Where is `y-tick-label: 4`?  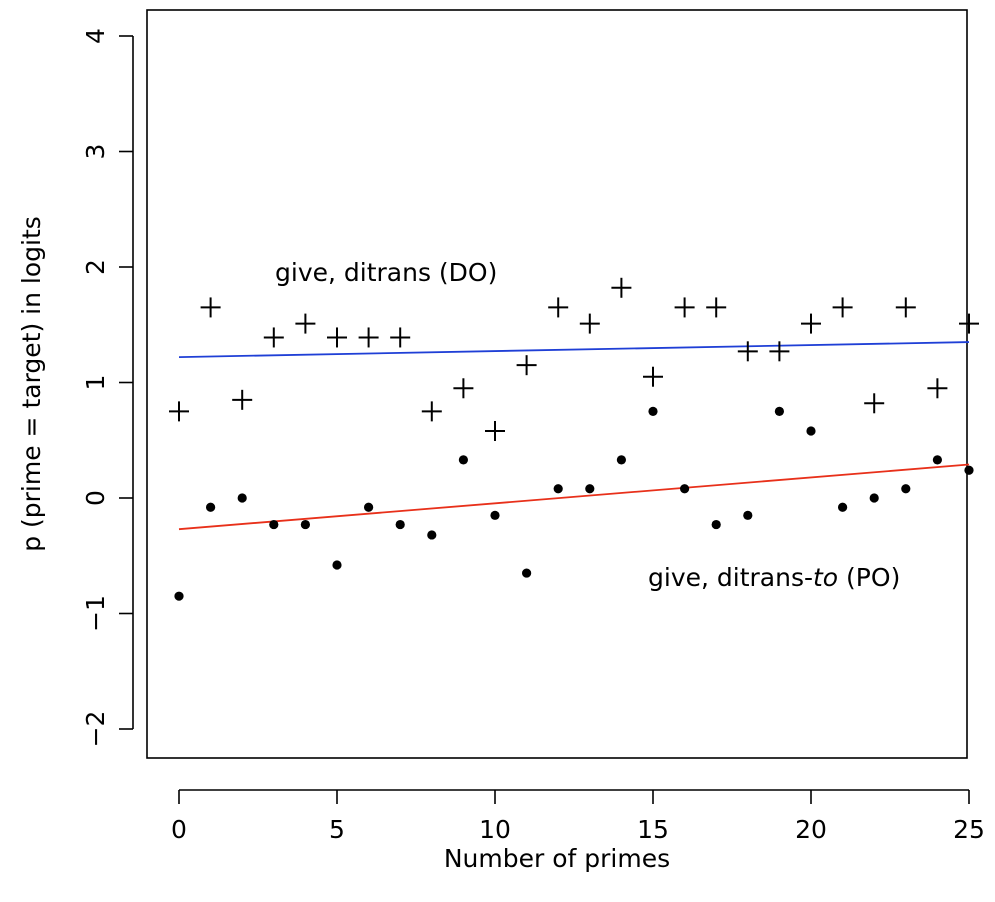
y-tick-label: 4 is located at coordinates (95, 36).